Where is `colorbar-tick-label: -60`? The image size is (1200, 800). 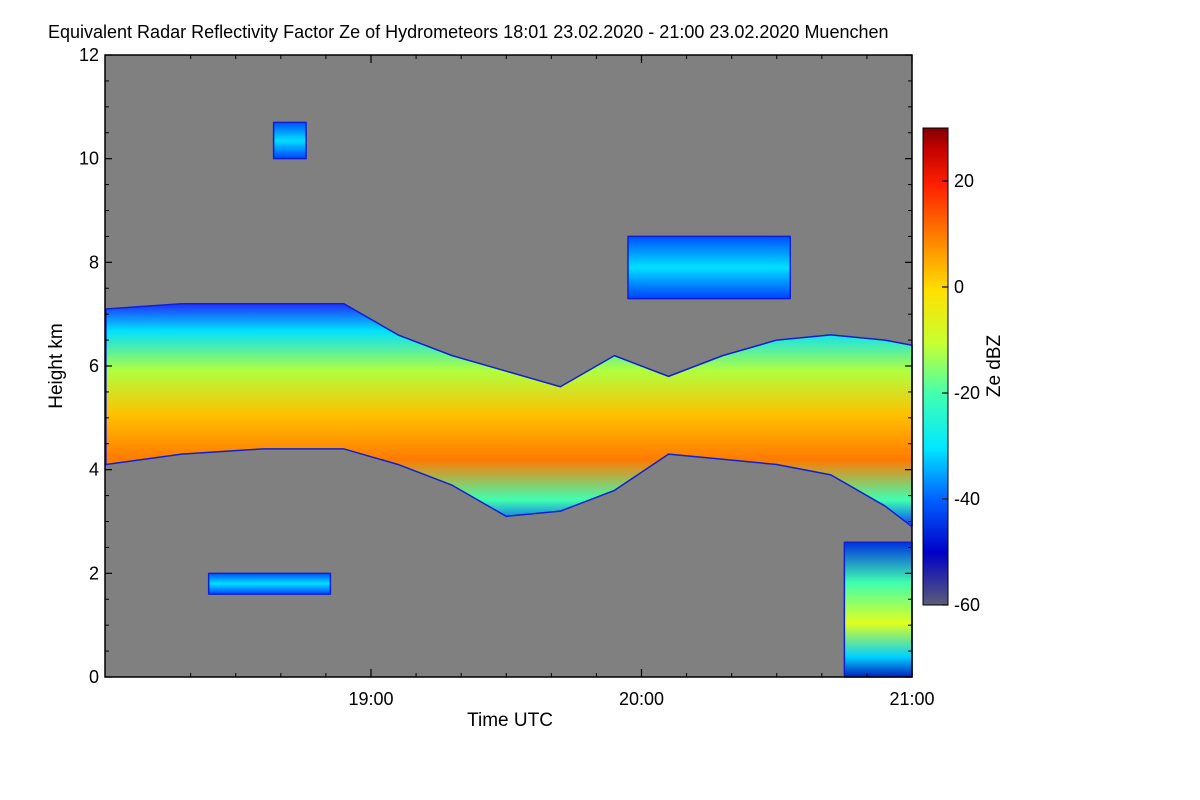 colorbar-tick-label: -60 is located at coordinates (967, 605).